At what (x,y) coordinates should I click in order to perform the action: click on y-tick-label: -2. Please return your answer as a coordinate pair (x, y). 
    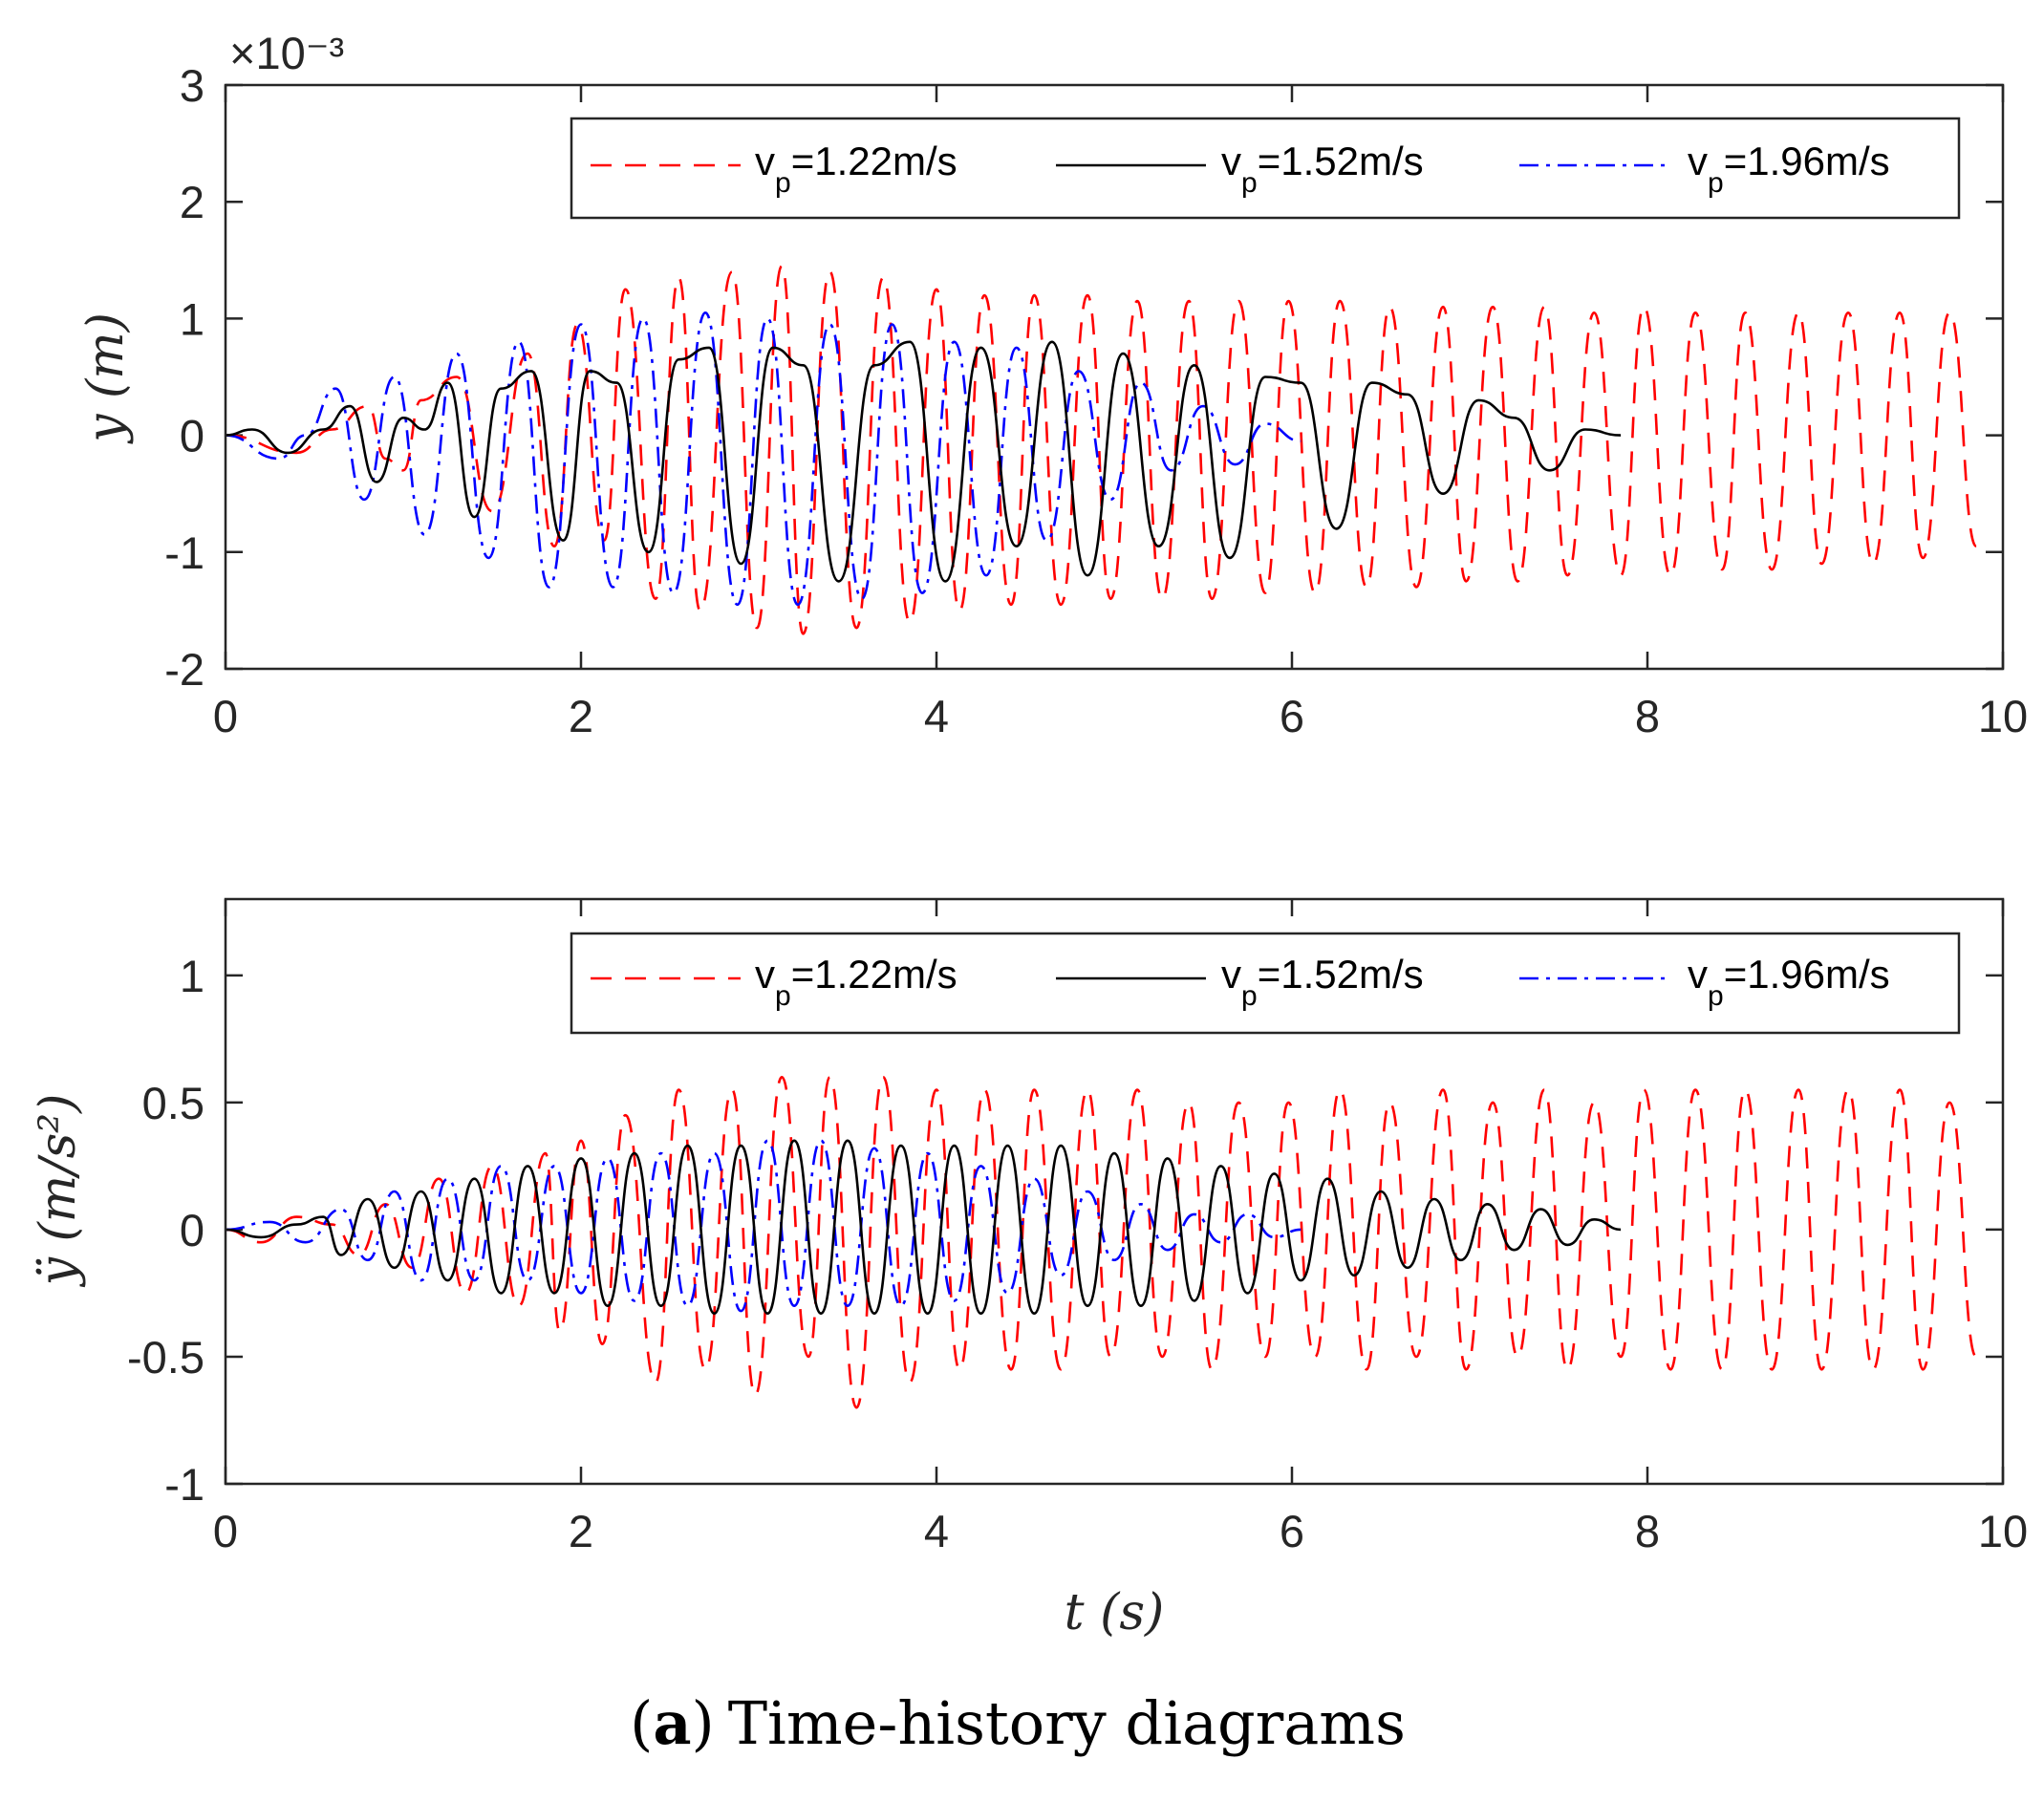
    Looking at the image, I should click on (184, 670).